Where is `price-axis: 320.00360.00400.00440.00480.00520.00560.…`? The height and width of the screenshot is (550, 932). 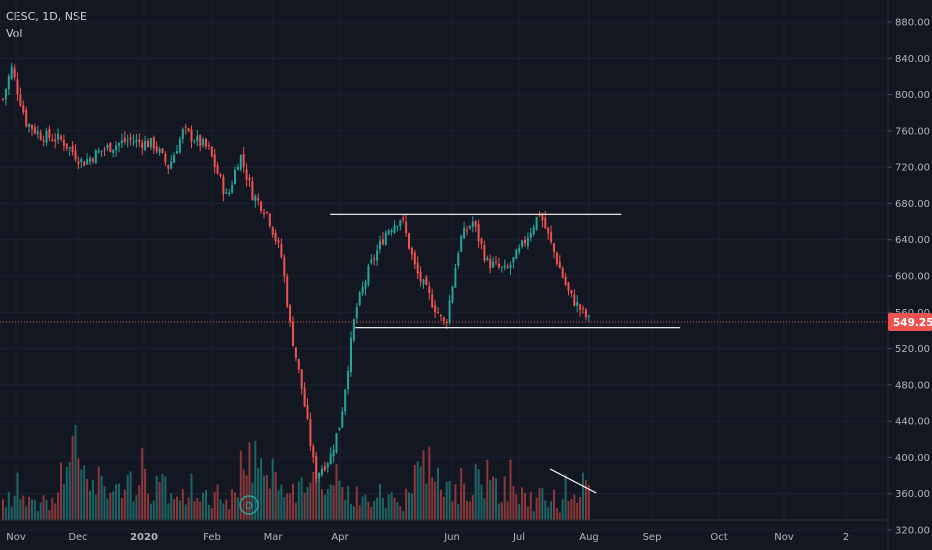
price-axis: 320.00360.00400.00440.00480.00520.00560.… is located at coordinates (909, 275).